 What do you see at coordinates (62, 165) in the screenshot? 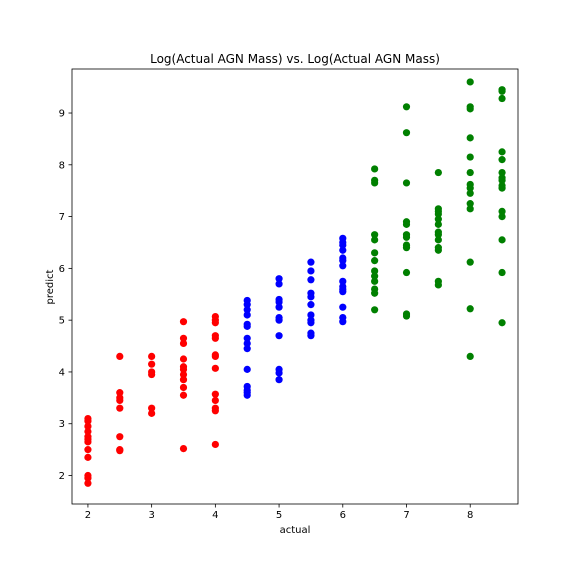
I see `y-tick-label: 8` at bounding box center [62, 165].